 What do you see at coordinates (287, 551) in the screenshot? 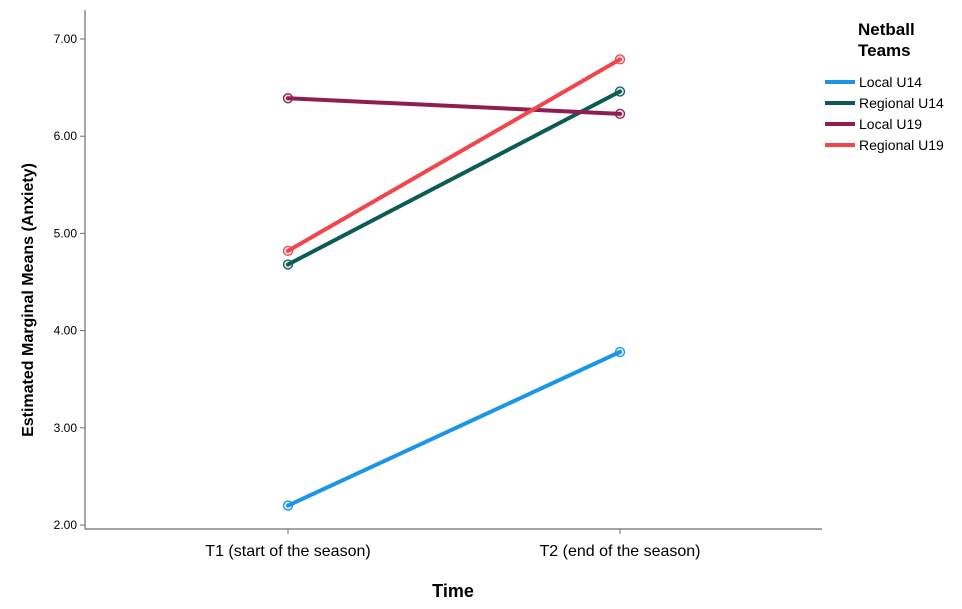
I see `x-tick-label: T1 (start of the season)` at bounding box center [287, 551].